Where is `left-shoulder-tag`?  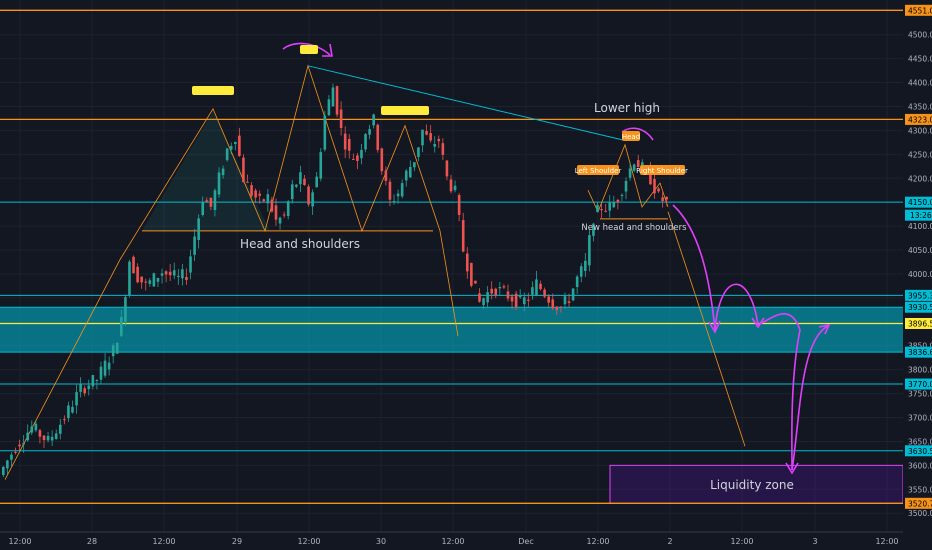
left-shoulder-tag is located at coordinates (598, 170).